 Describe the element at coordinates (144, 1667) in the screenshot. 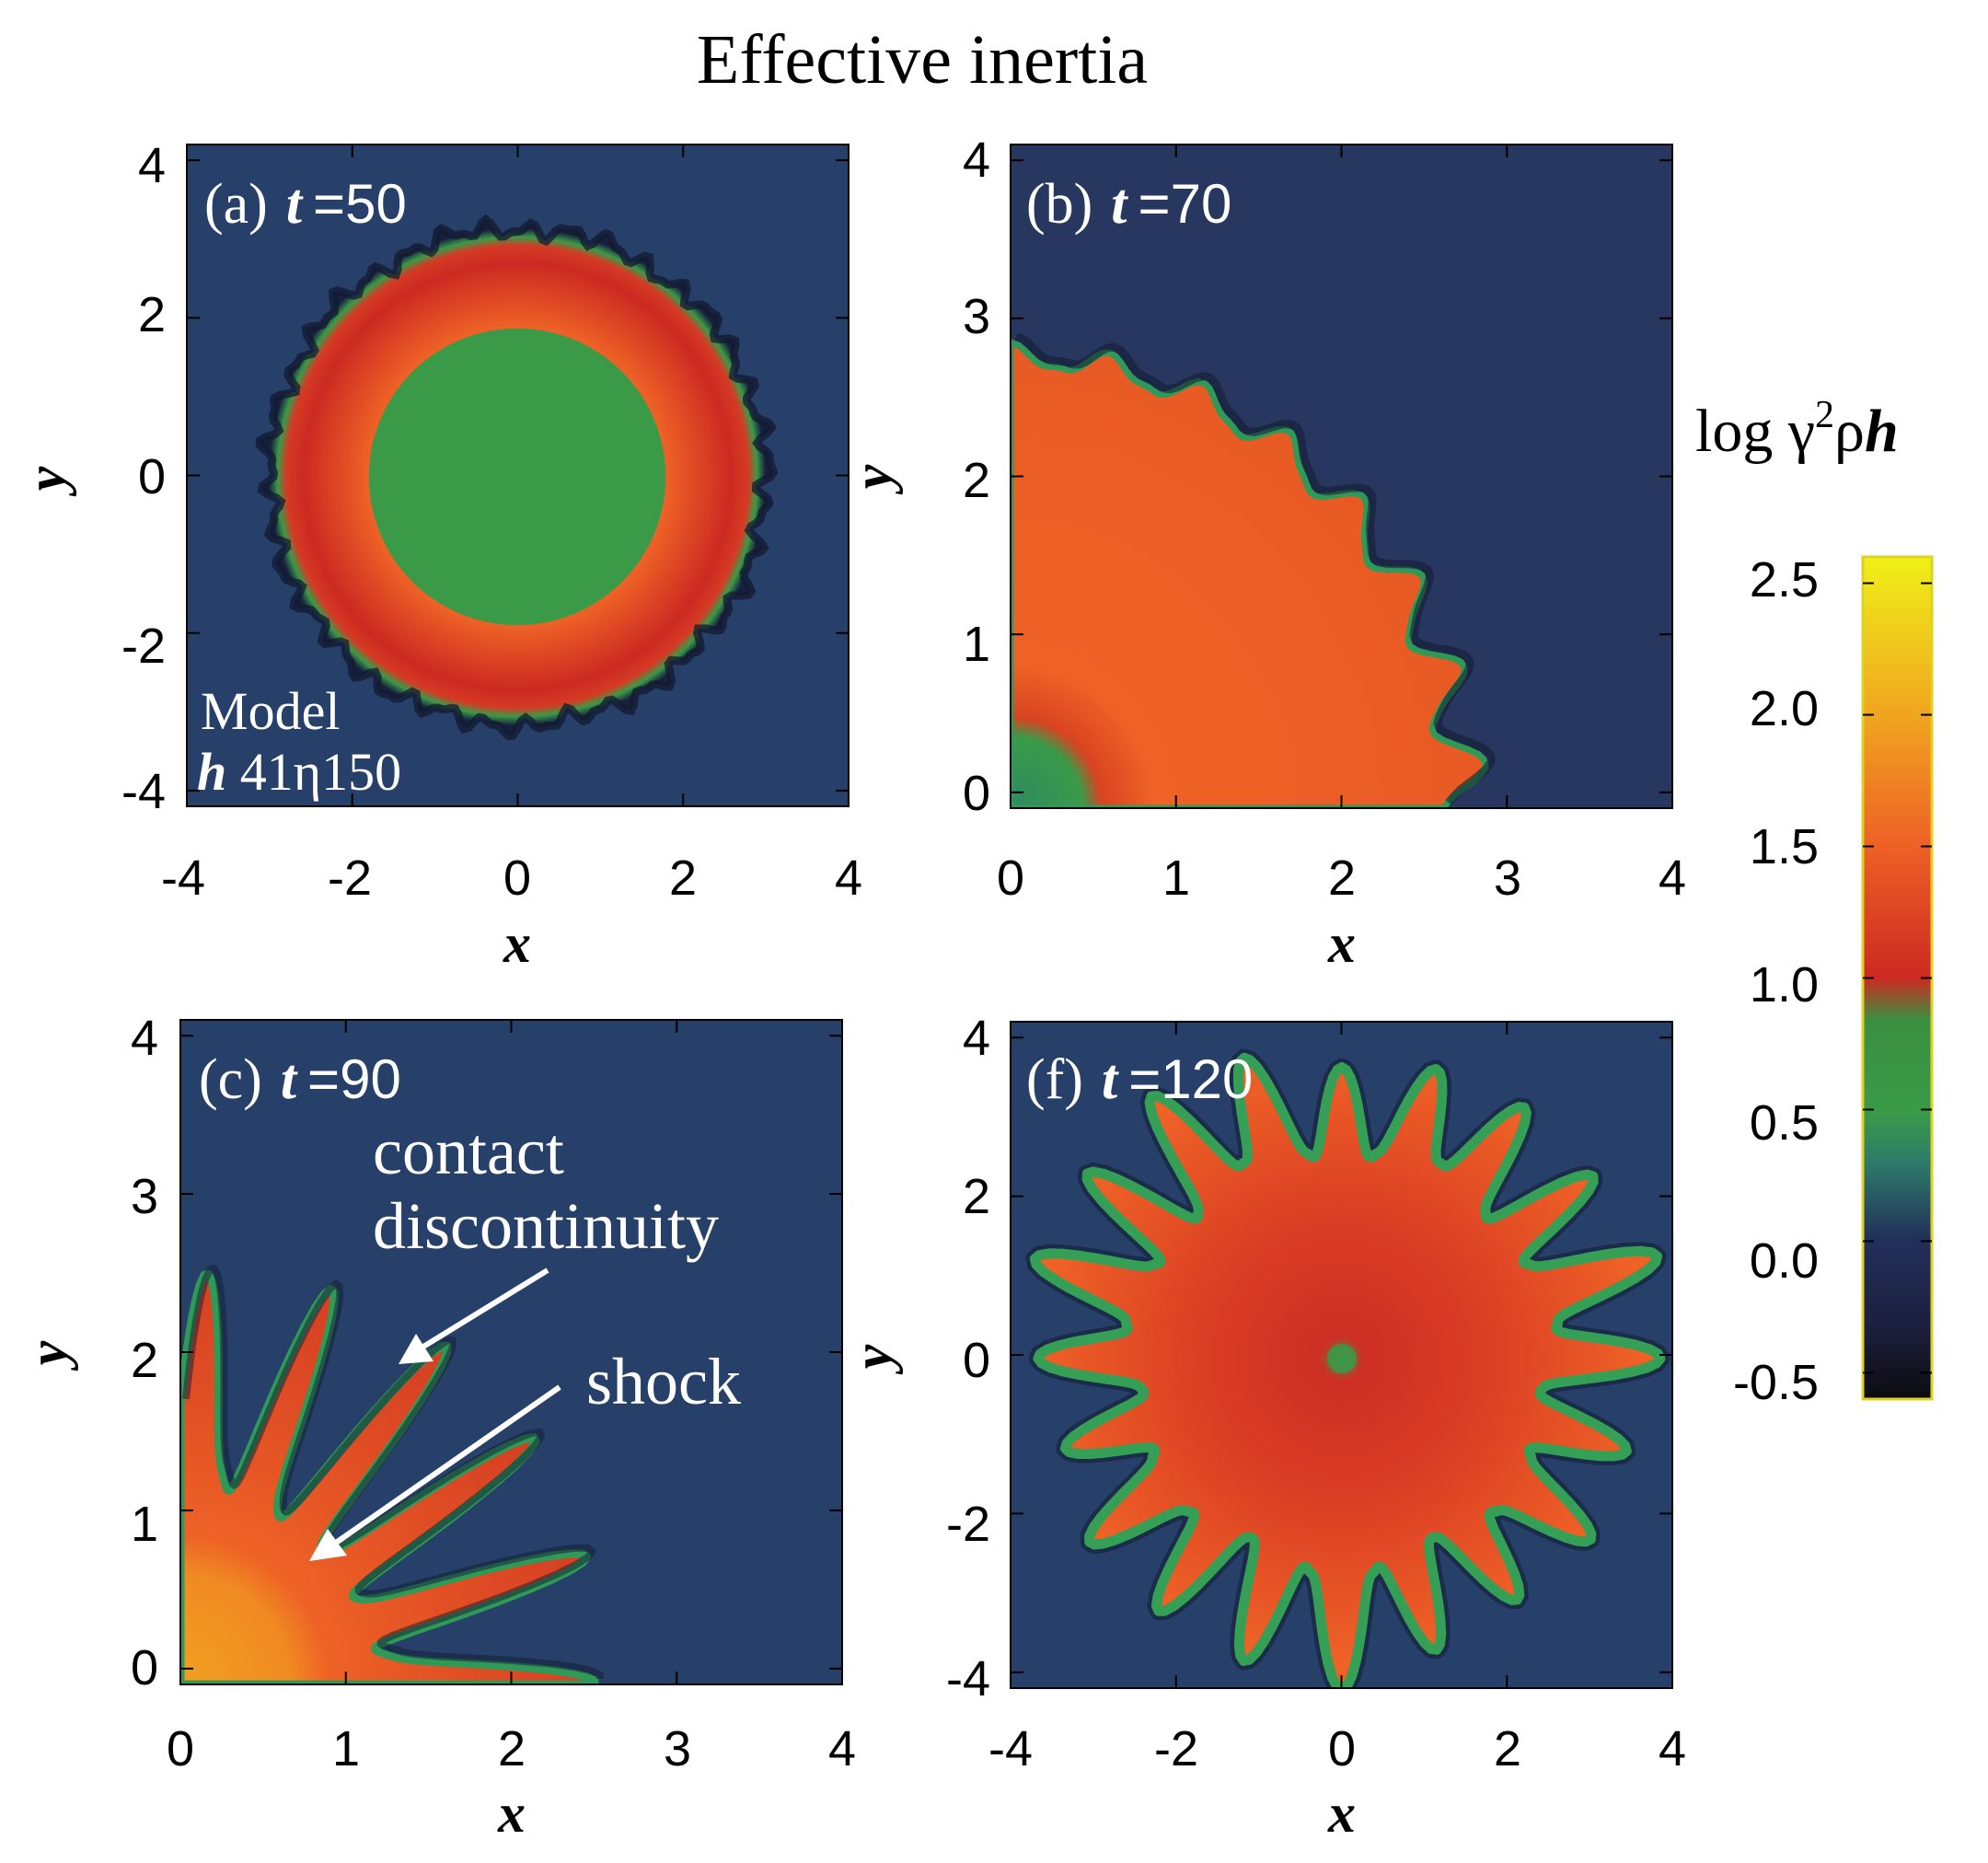

I see `panel-c-ytick: 0` at that location.